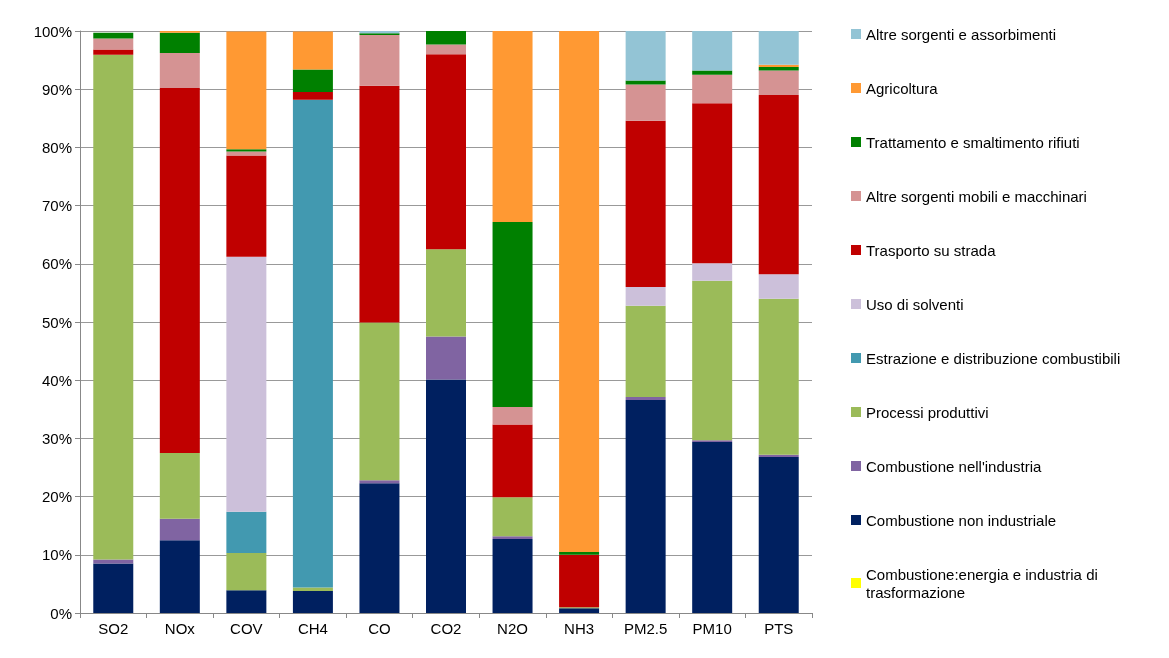  Describe the element at coordinates (56, 322) in the screenshot. I see `y-tick-label: 50%` at that location.